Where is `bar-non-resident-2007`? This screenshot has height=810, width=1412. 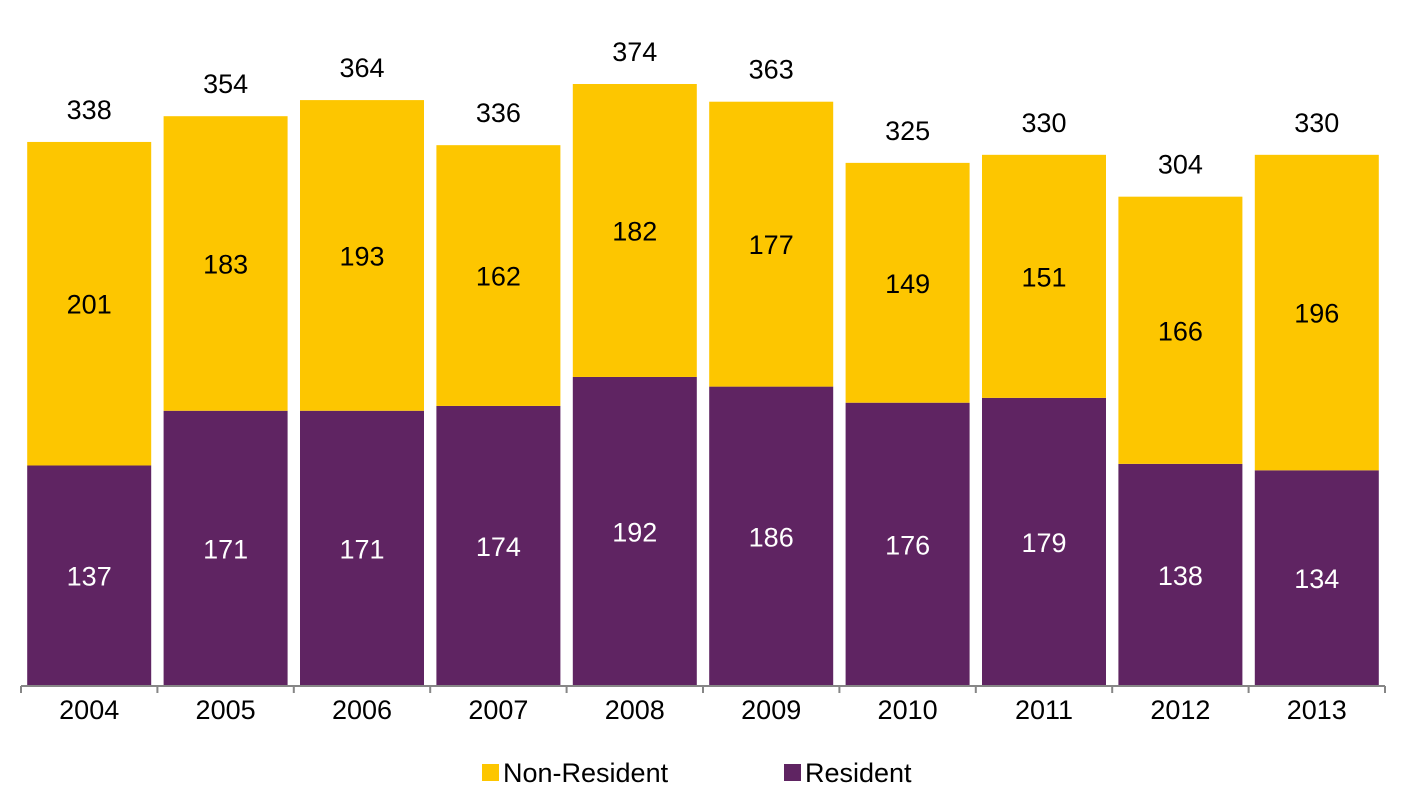 bar-non-resident-2007 is located at coordinates (498, 275).